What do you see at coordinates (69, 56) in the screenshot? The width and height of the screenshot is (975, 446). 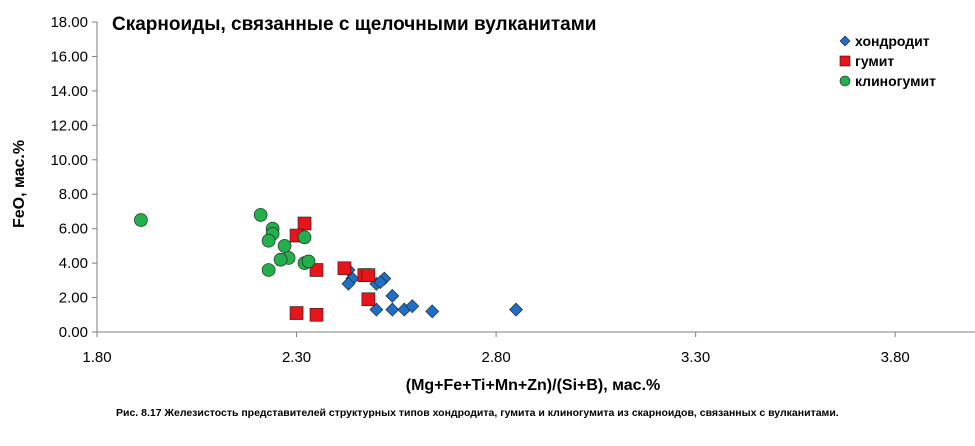 I see `y-tick-label: 16.00` at bounding box center [69, 56].